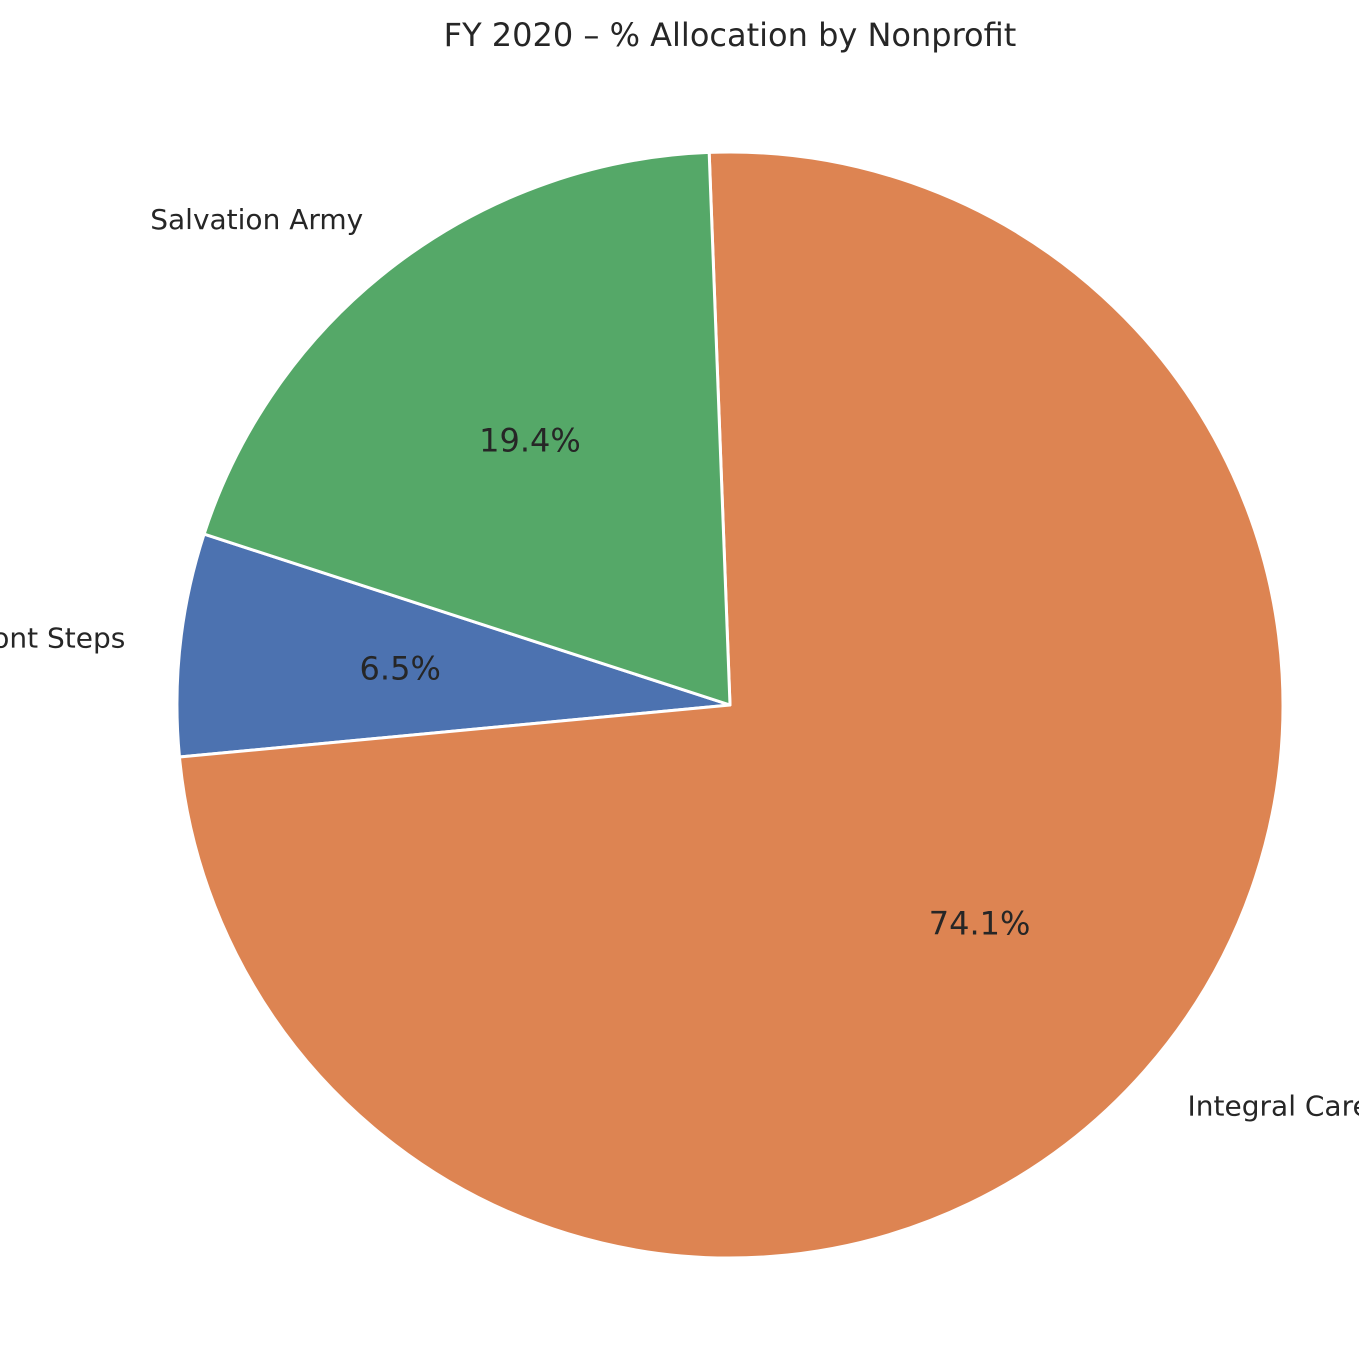 The image size is (1359, 1368). What do you see at coordinates (1273, 1105) in the screenshot?
I see `slice-label-integral-care: Integral Care` at bounding box center [1273, 1105].